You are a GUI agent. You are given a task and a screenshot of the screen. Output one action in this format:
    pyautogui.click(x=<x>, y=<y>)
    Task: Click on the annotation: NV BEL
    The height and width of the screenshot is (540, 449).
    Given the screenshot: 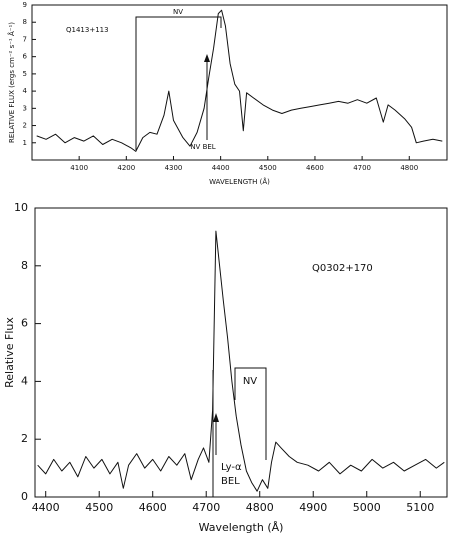 What is the action you would take?
    pyautogui.click(x=202, y=147)
    